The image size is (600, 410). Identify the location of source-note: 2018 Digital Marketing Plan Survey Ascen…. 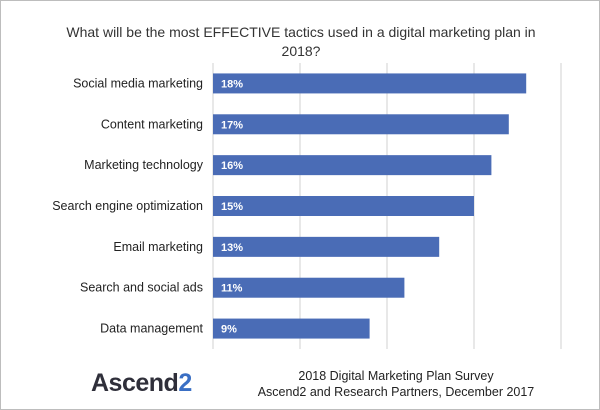
(396, 384).